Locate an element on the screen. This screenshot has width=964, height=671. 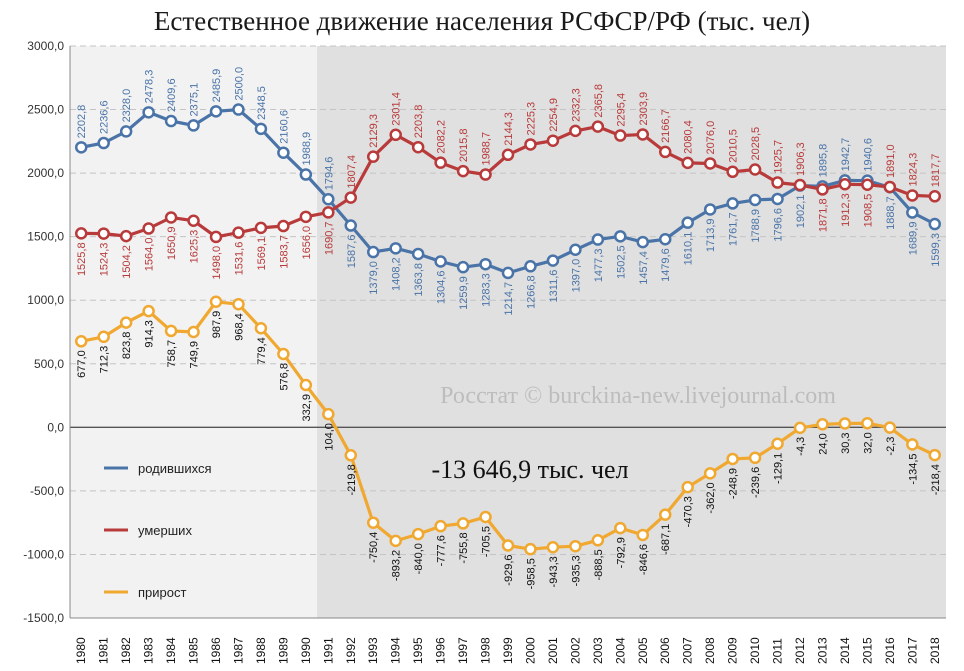
data-label: 1408,2 is located at coordinates (397, 274).